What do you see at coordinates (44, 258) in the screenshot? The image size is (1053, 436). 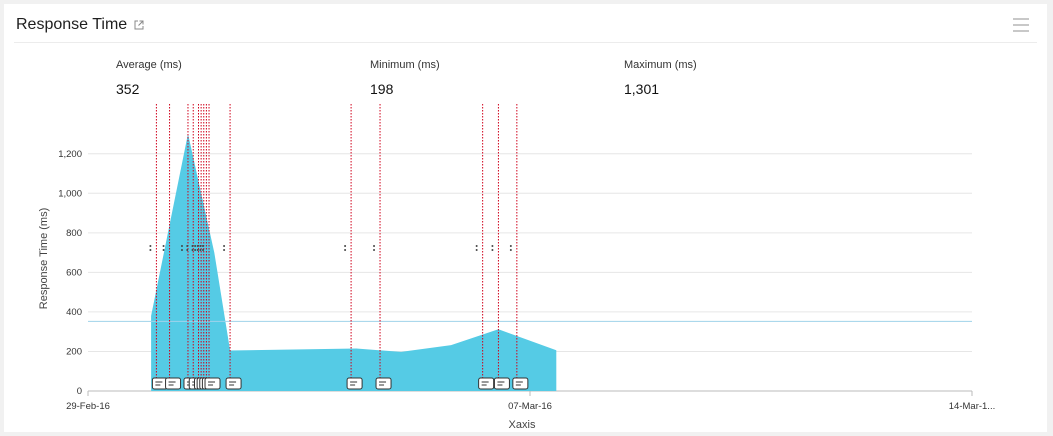 I see `y-axis-title: Response Time (ms)` at bounding box center [44, 258].